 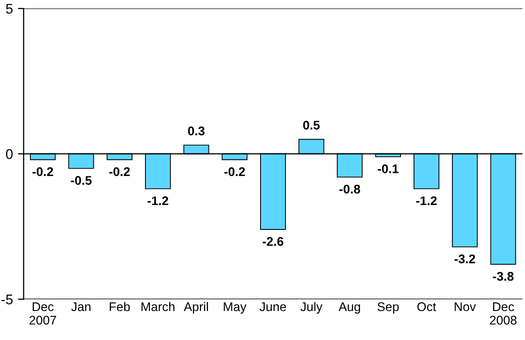 What do you see at coordinates (311, 308) in the screenshot?
I see `x-tick-label: July` at bounding box center [311, 308].